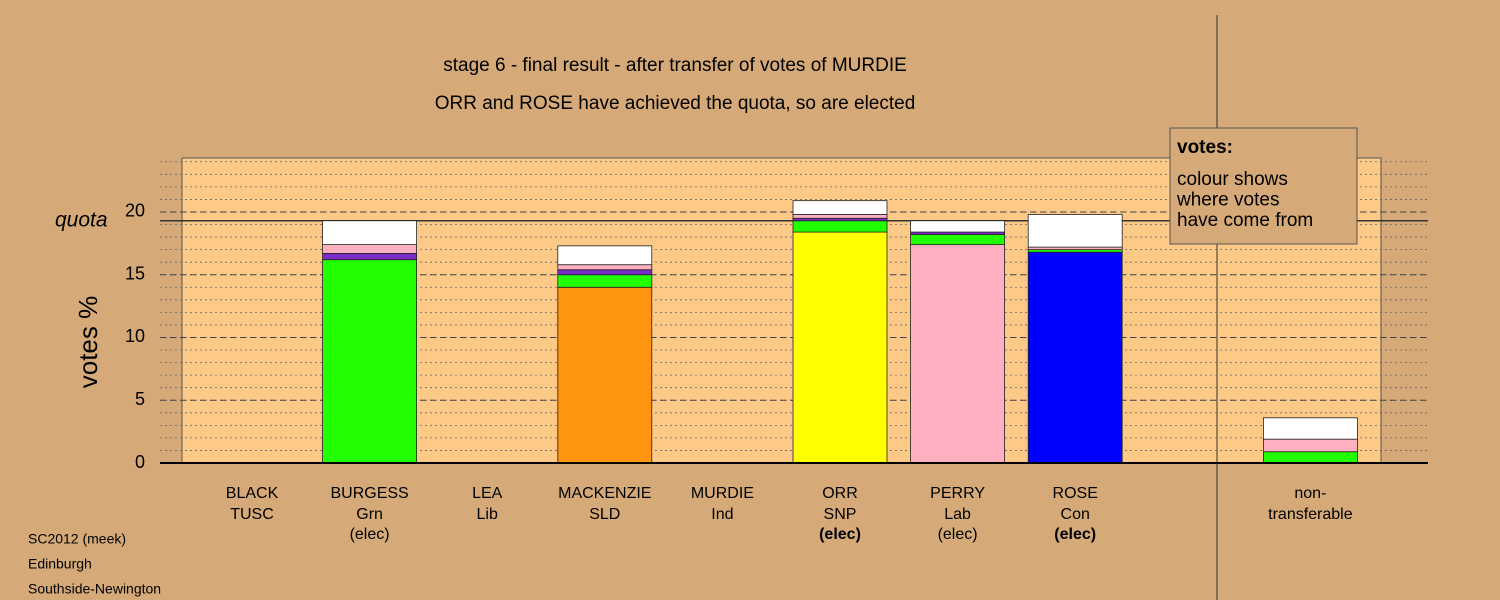 This screenshot has width=1500, height=600. What do you see at coordinates (487, 493) in the screenshot?
I see `x-tick-label: LEA` at bounding box center [487, 493].